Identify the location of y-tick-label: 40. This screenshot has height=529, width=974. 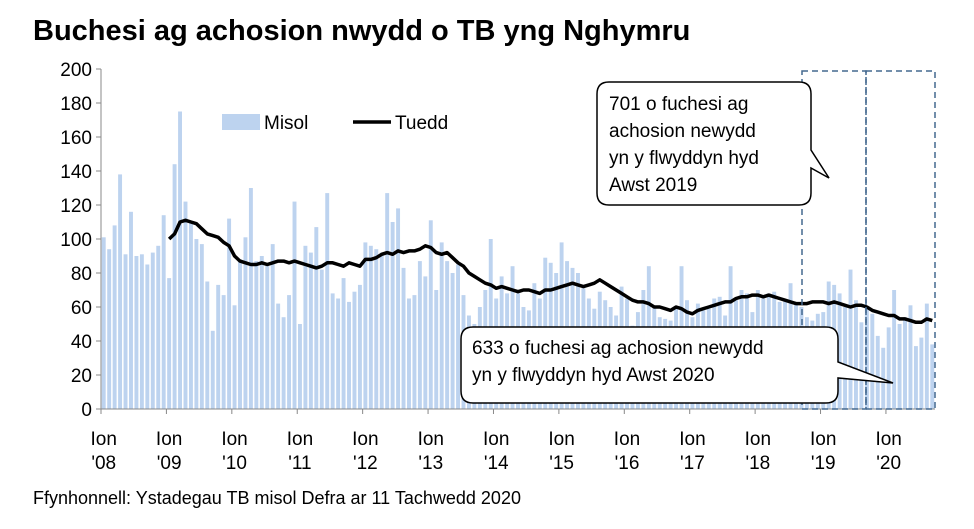
(81, 342).